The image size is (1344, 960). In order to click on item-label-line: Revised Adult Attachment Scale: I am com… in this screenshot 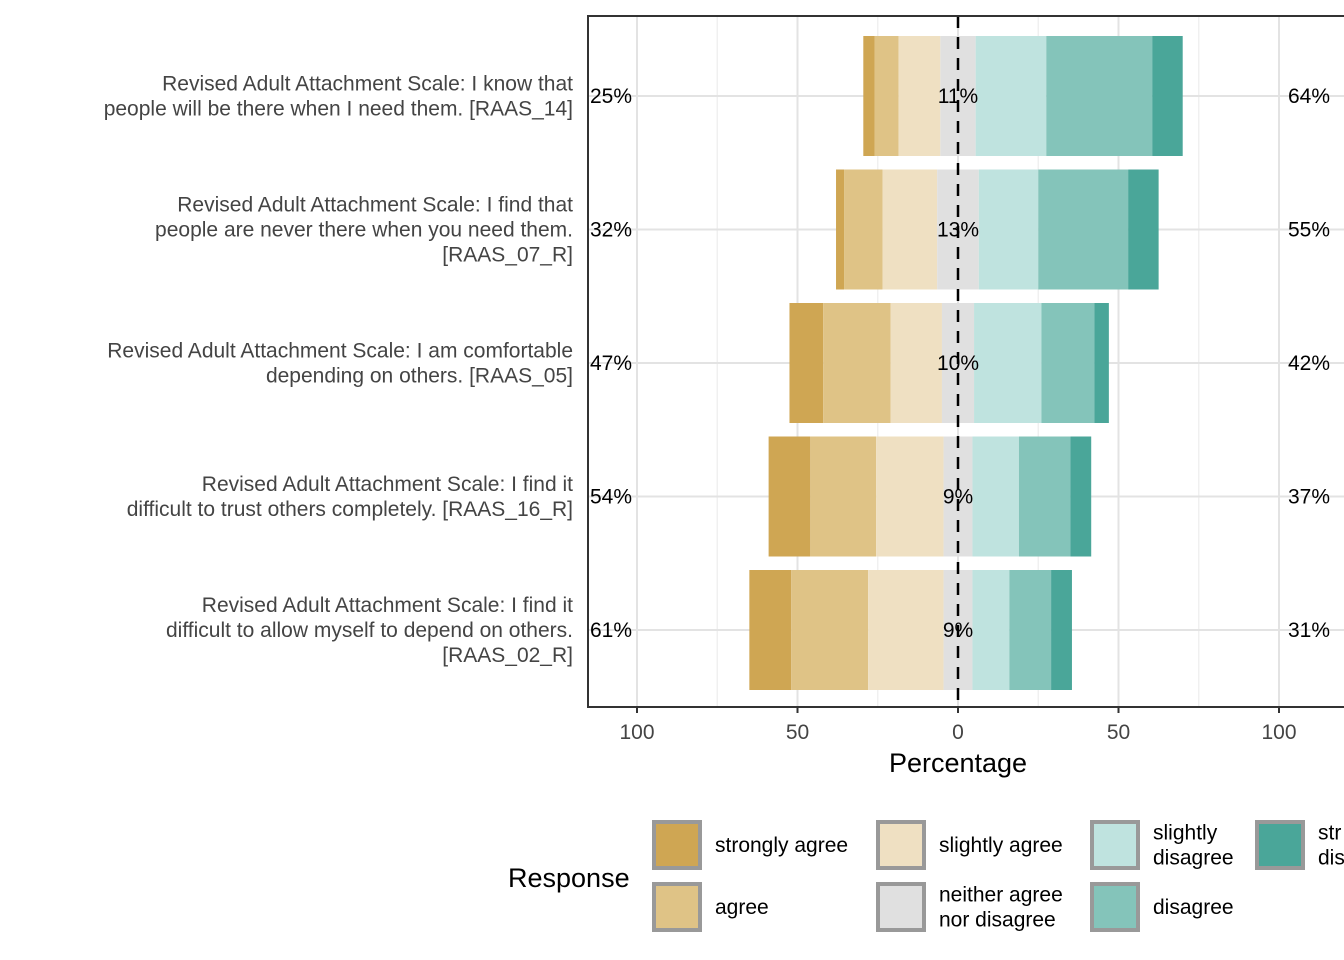, I will do `click(340, 351)`.